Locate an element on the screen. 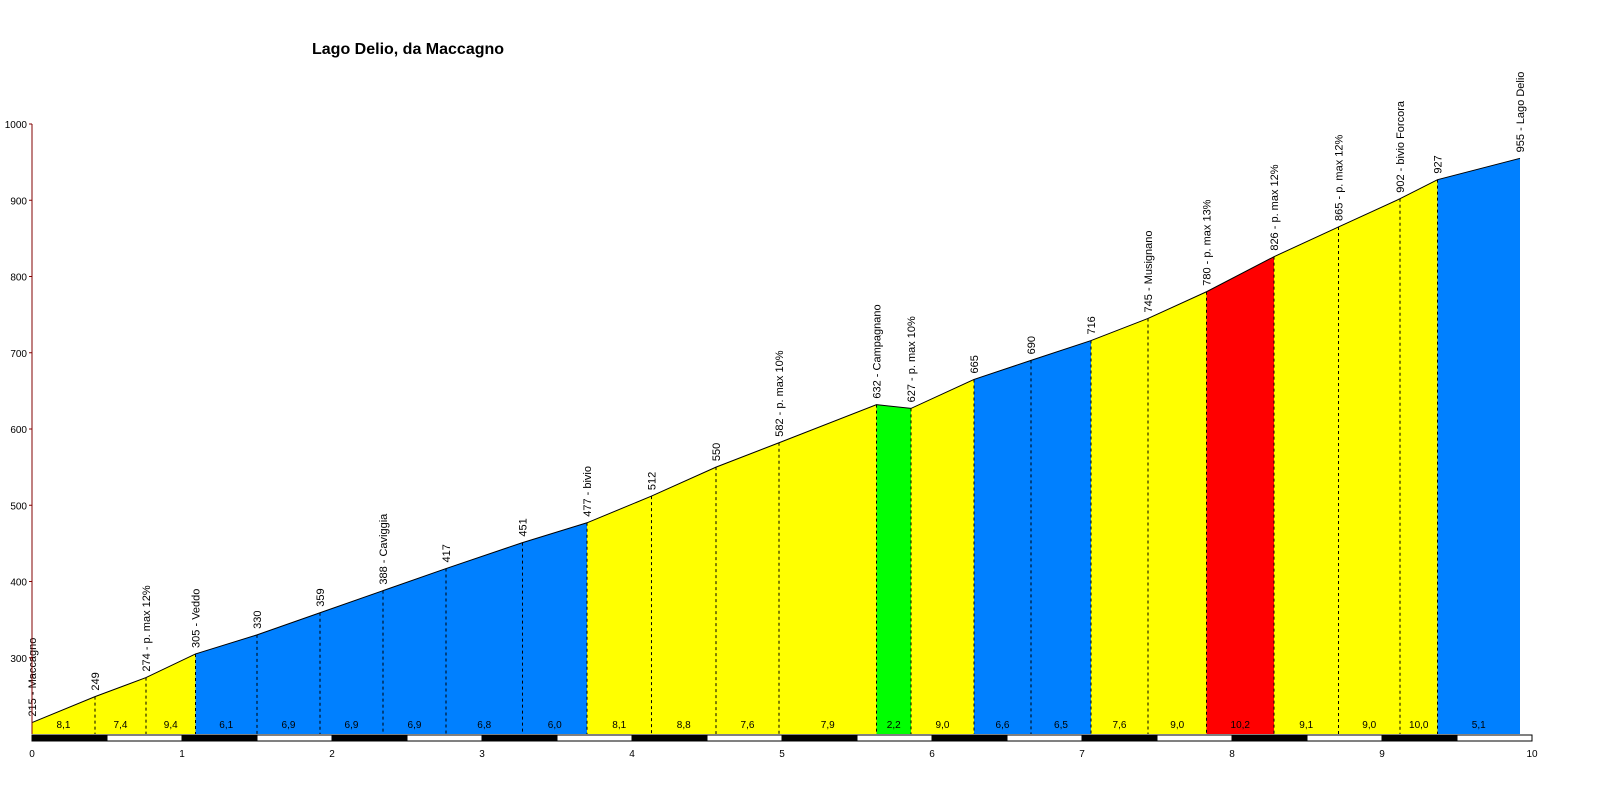  y-axis: 300 400 500 600 700 800 900 1000 is located at coordinates (19, 427).